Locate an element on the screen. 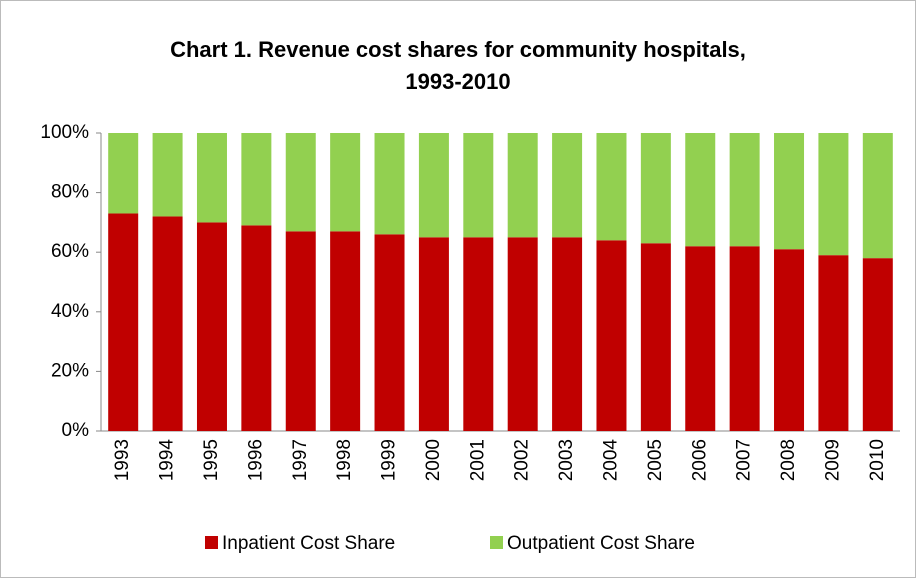 The image size is (917, 579). y-tick-label: 100% is located at coordinates (64, 132).